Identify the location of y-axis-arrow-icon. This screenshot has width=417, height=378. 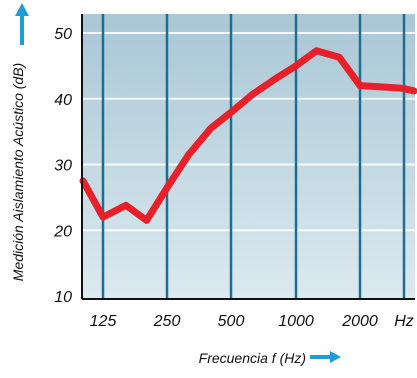
(22, 24).